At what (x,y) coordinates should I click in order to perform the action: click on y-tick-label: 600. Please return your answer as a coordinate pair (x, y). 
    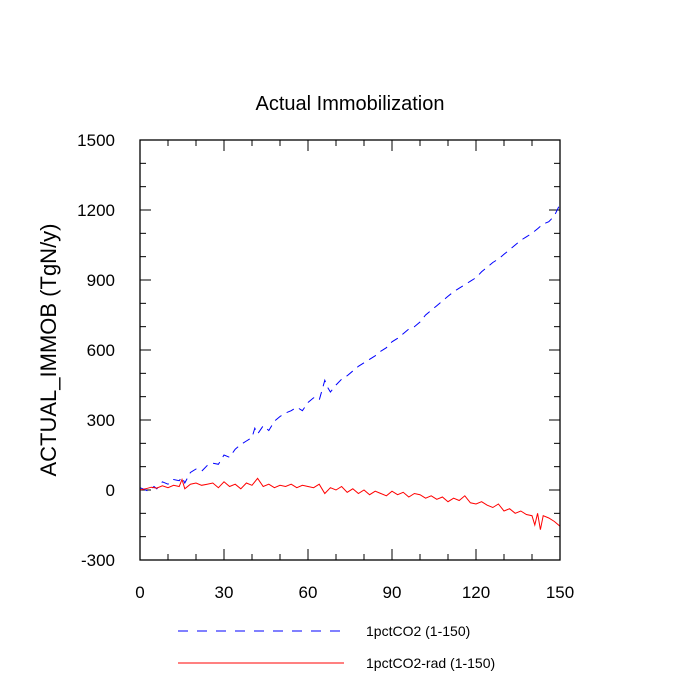
    Looking at the image, I should click on (101, 350).